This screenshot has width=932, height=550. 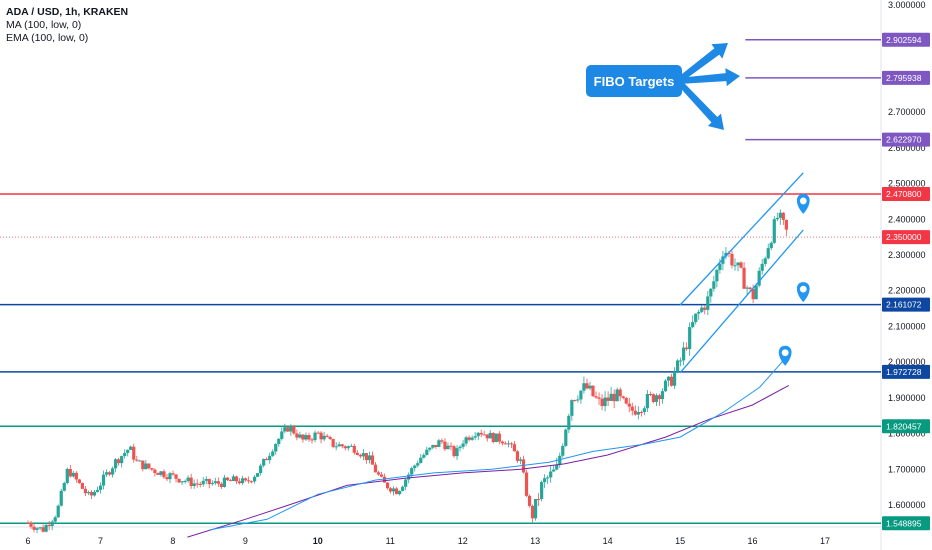 What do you see at coordinates (907, 469) in the screenshot?
I see `y-tick-label: 1.700000` at bounding box center [907, 469].